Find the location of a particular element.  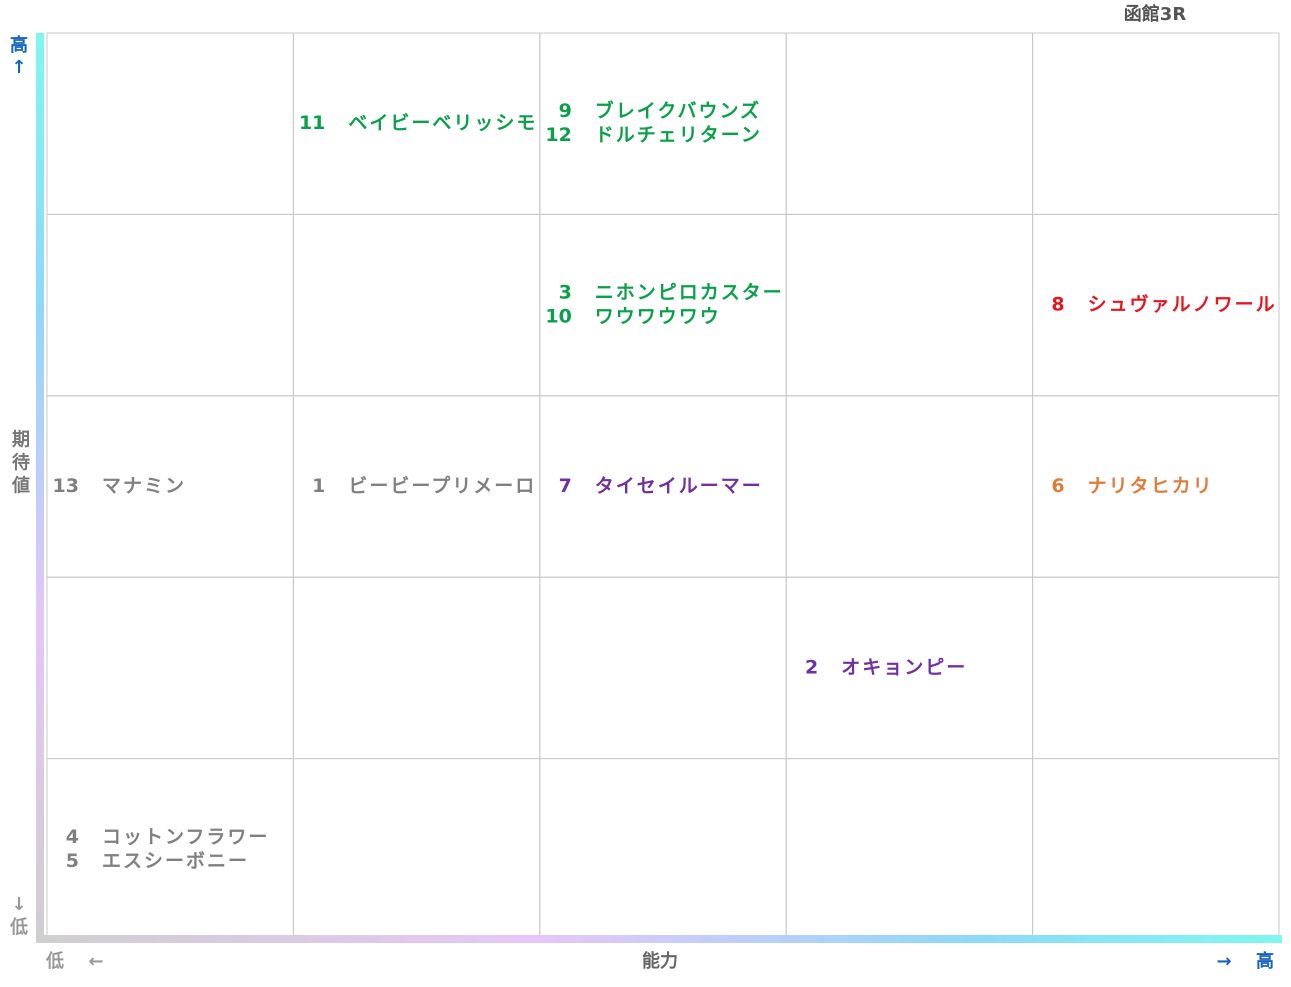

entry-name: ニホンピロカスター is located at coordinates (689, 293).